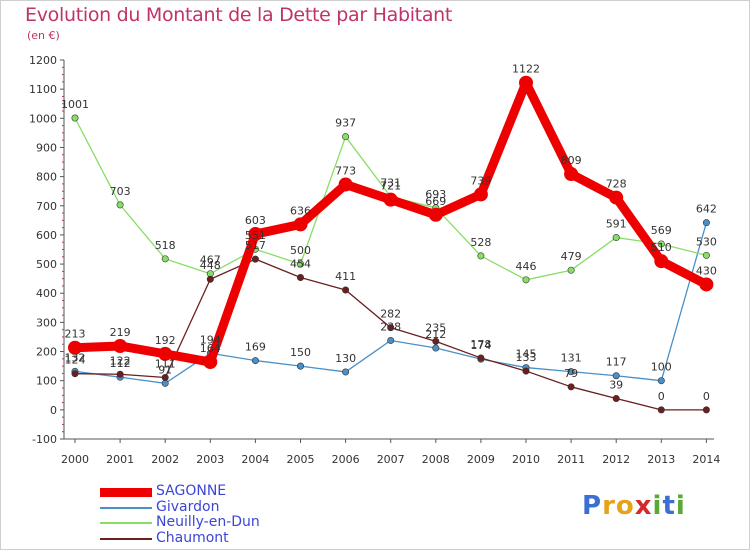 This screenshot has width=750, height=550. Describe the element at coordinates (46, 381) in the screenshot. I see `y-tick-label: 100` at that location.